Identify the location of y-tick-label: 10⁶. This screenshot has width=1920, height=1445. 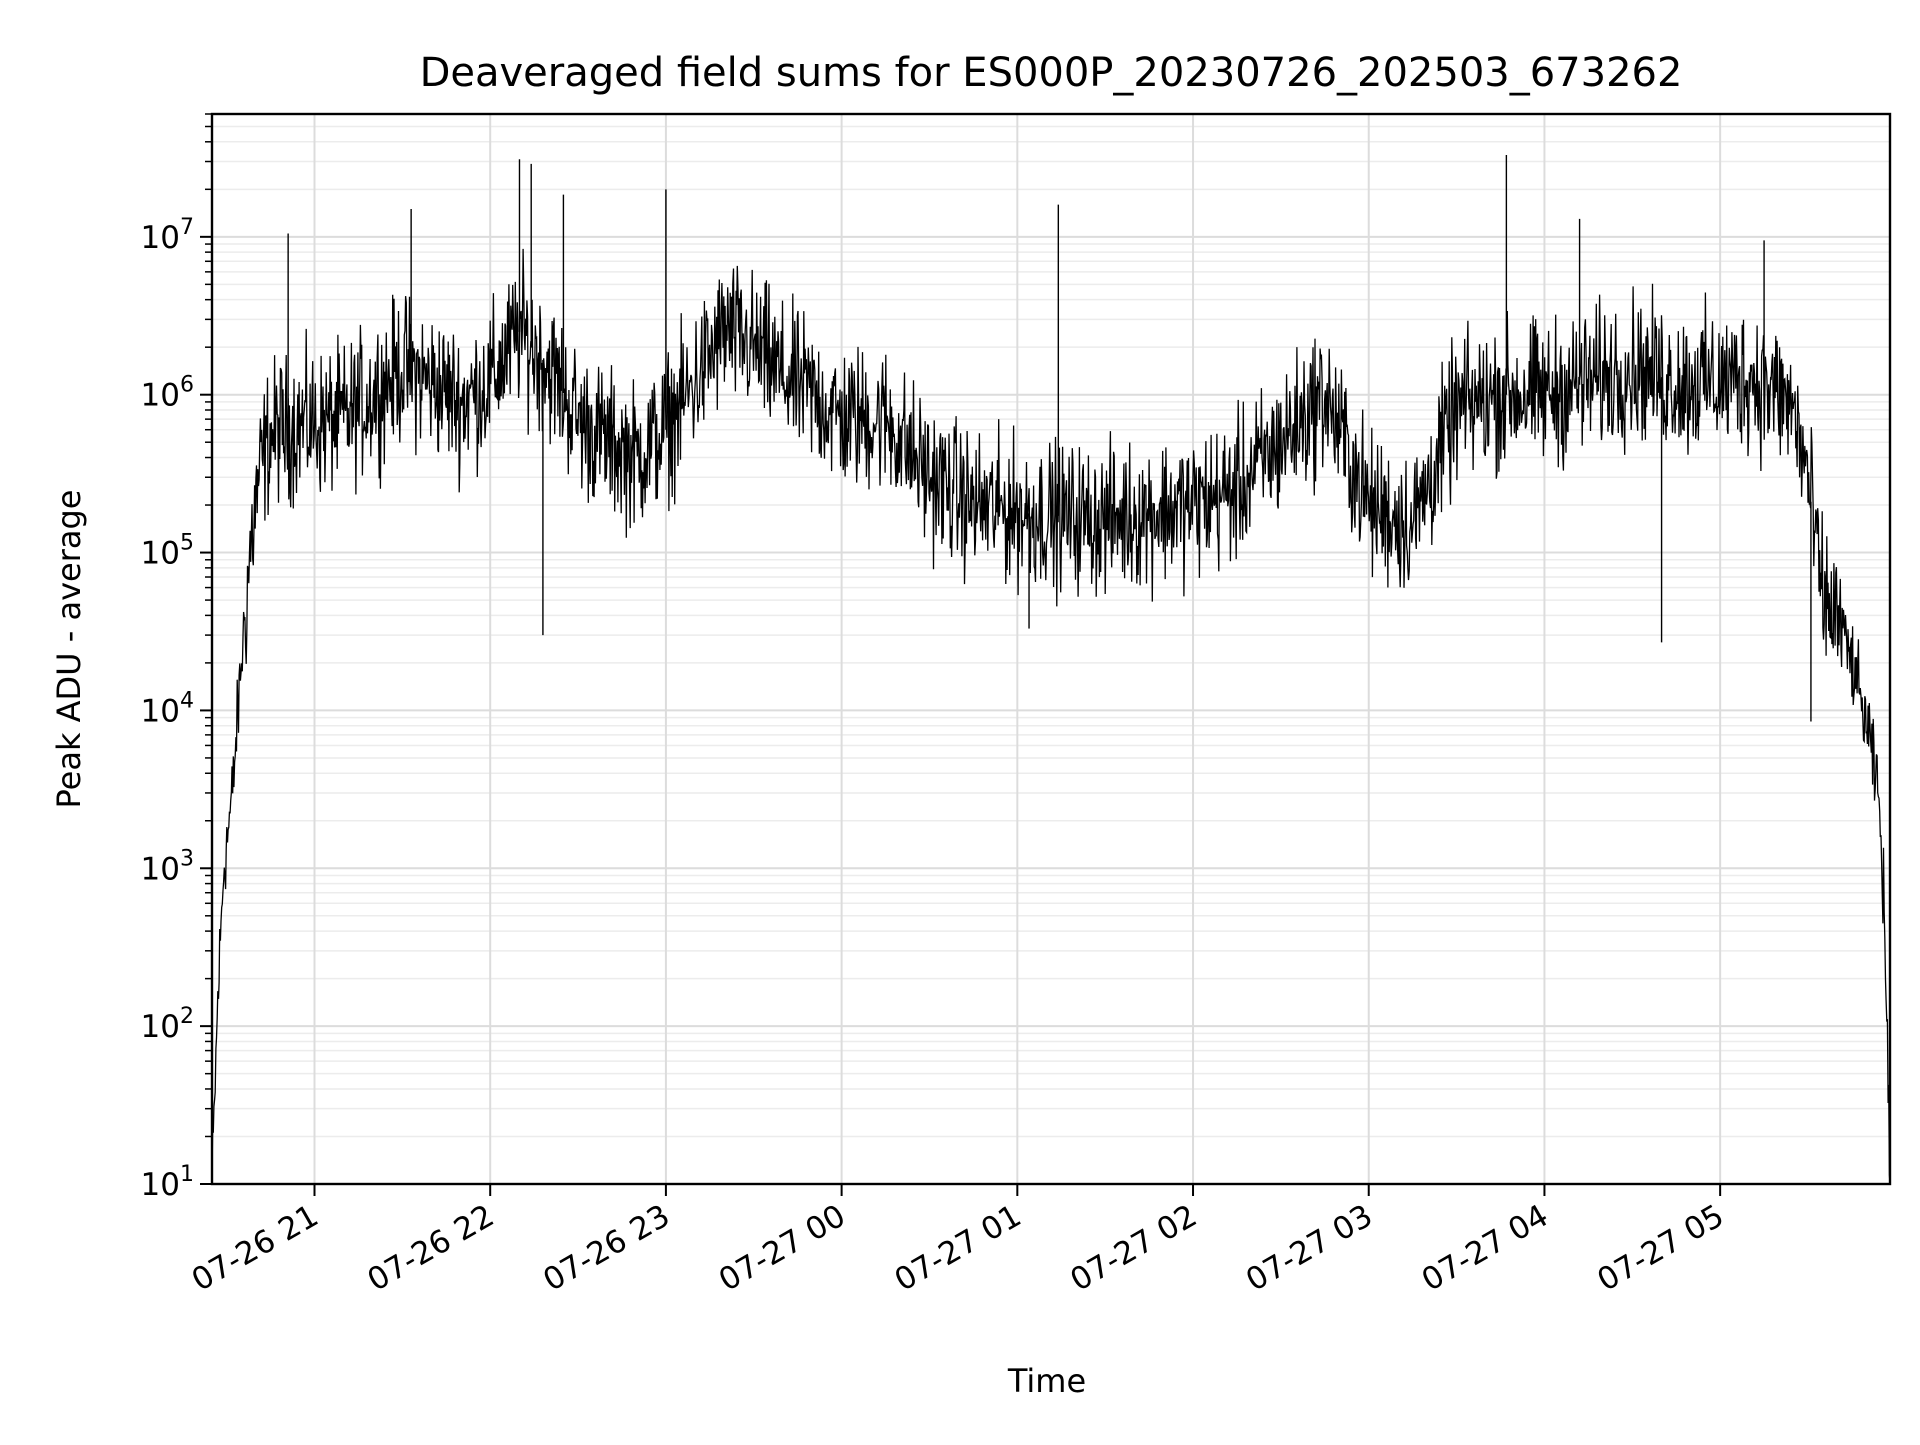
(167, 393).